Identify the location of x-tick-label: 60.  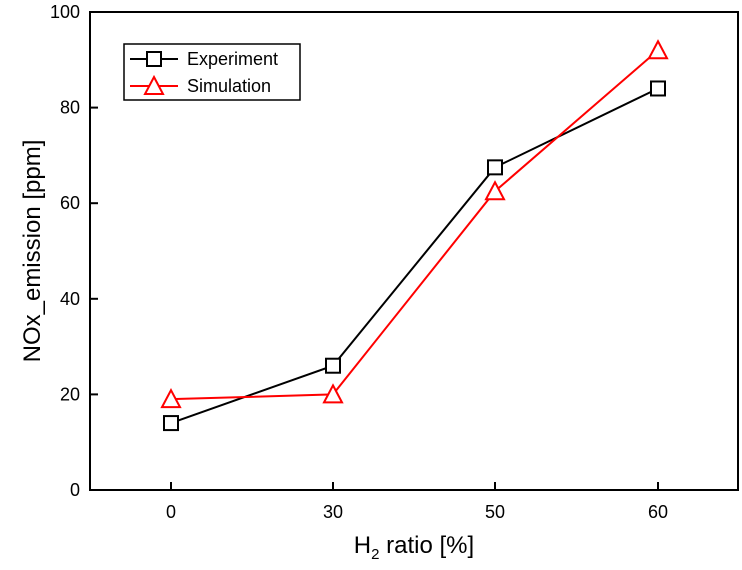
(658, 512).